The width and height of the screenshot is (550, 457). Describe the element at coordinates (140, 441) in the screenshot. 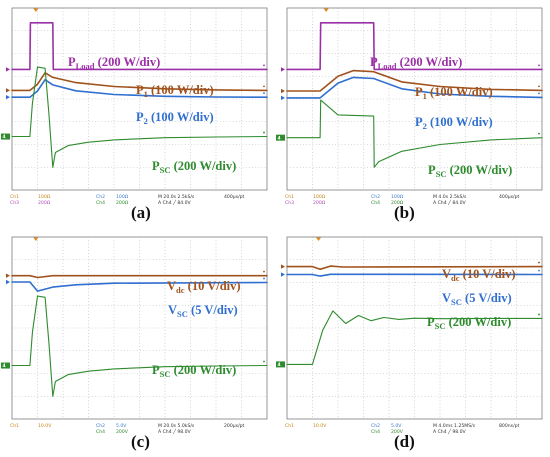

I see `panel-letter: (c)` at that location.